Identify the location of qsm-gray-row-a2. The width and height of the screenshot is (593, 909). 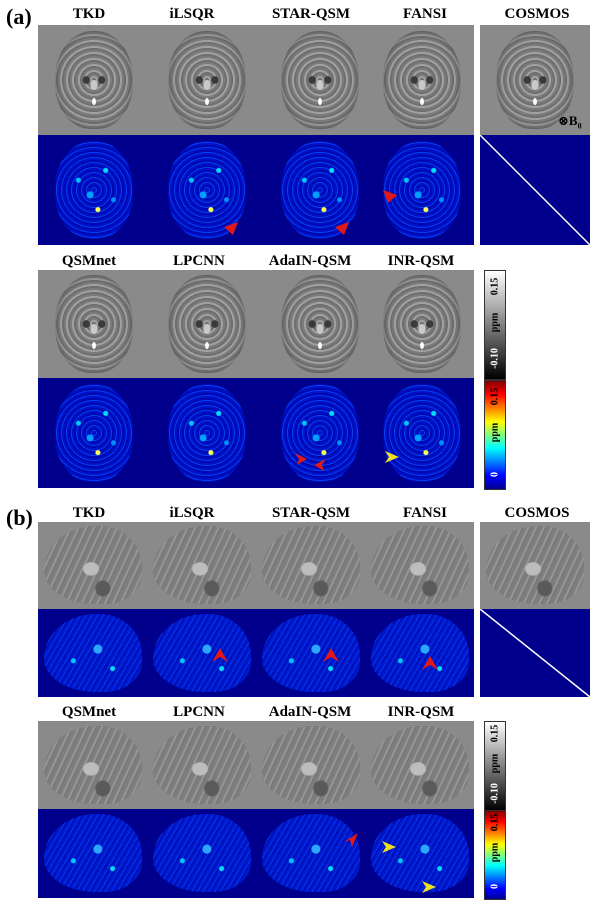
(256, 324).